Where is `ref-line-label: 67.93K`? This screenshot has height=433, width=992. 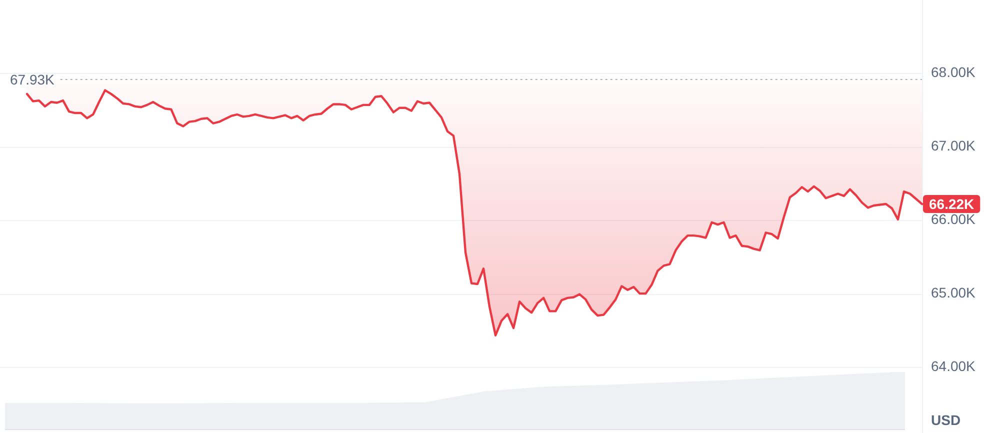
ref-line-label: 67.93K is located at coordinates (33, 79).